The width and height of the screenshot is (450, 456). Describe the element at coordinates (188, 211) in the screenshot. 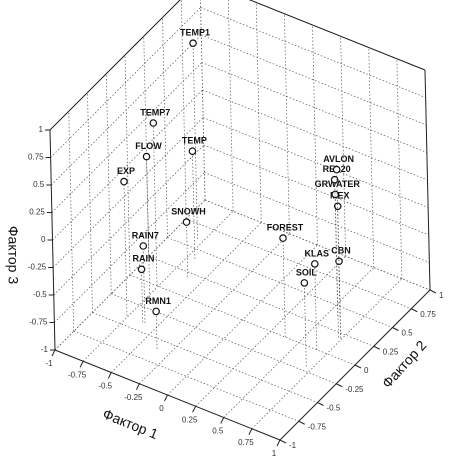

I see `point-label: SNOWH` at that location.